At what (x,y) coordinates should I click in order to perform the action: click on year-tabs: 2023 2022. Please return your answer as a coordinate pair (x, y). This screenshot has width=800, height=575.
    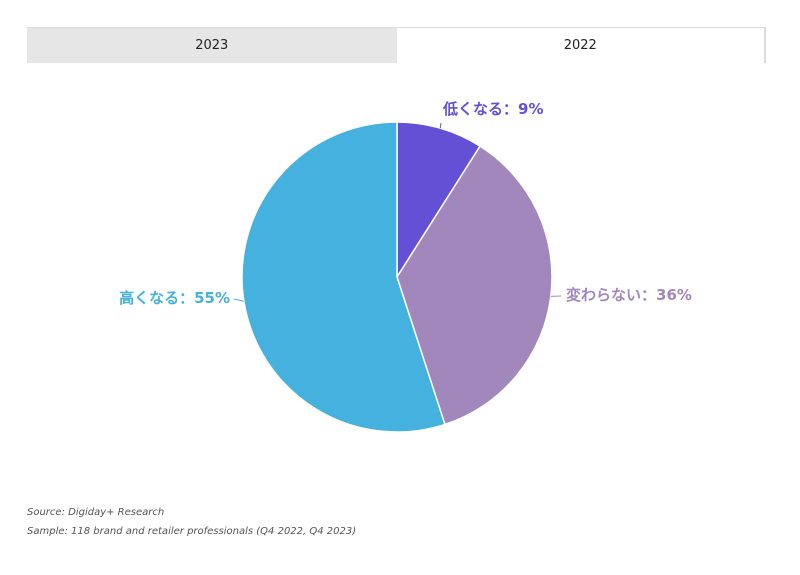
    Looking at the image, I should click on (396, 45).